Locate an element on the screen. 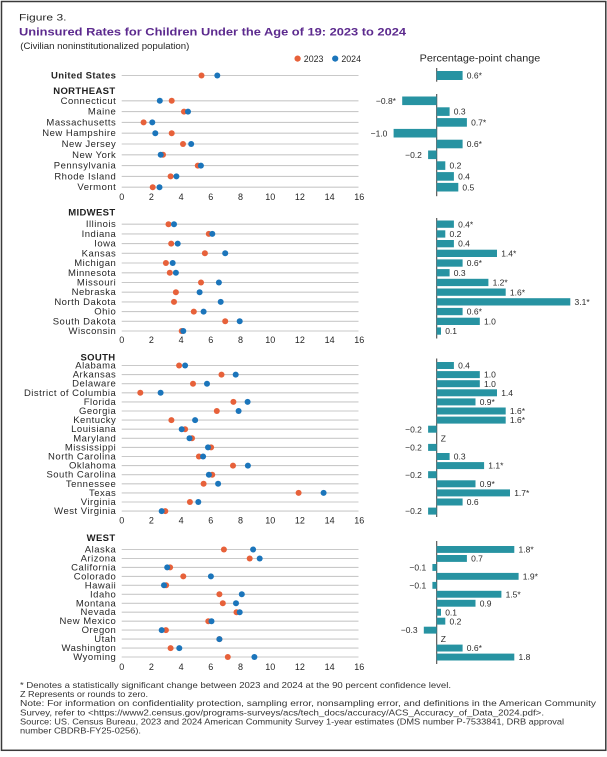 This screenshot has height=757, width=607. svg-text: Pennsylvania is located at coordinates (85, 166).